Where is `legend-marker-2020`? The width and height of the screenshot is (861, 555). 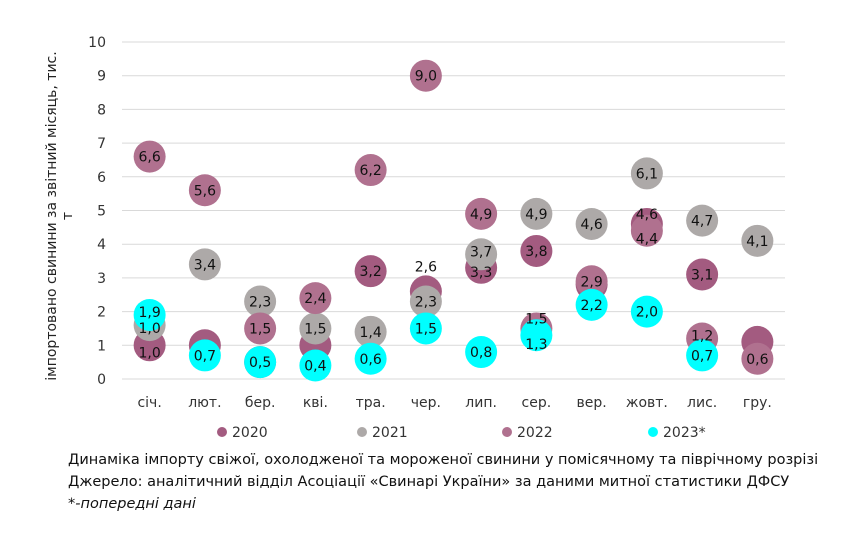
legend-marker-2020 is located at coordinates (222, 432).